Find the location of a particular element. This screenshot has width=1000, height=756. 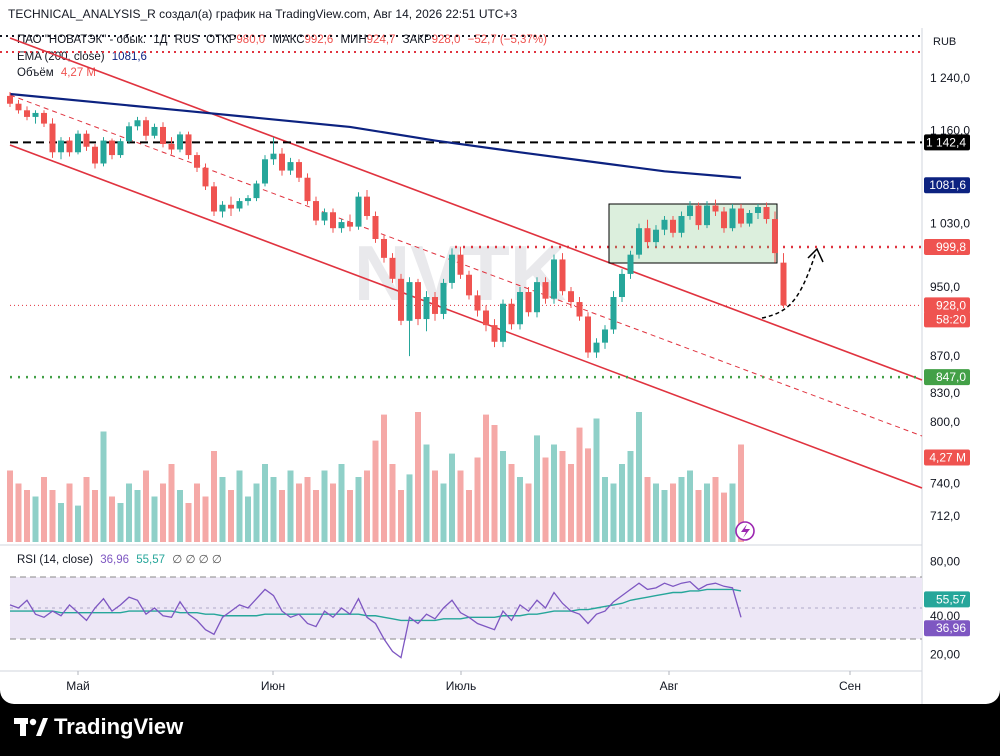

rsi-legend: RSI (14, close) 36,96 55,57 ∅ ∅ ∅ ∅ is located at coordinates (119, 559).